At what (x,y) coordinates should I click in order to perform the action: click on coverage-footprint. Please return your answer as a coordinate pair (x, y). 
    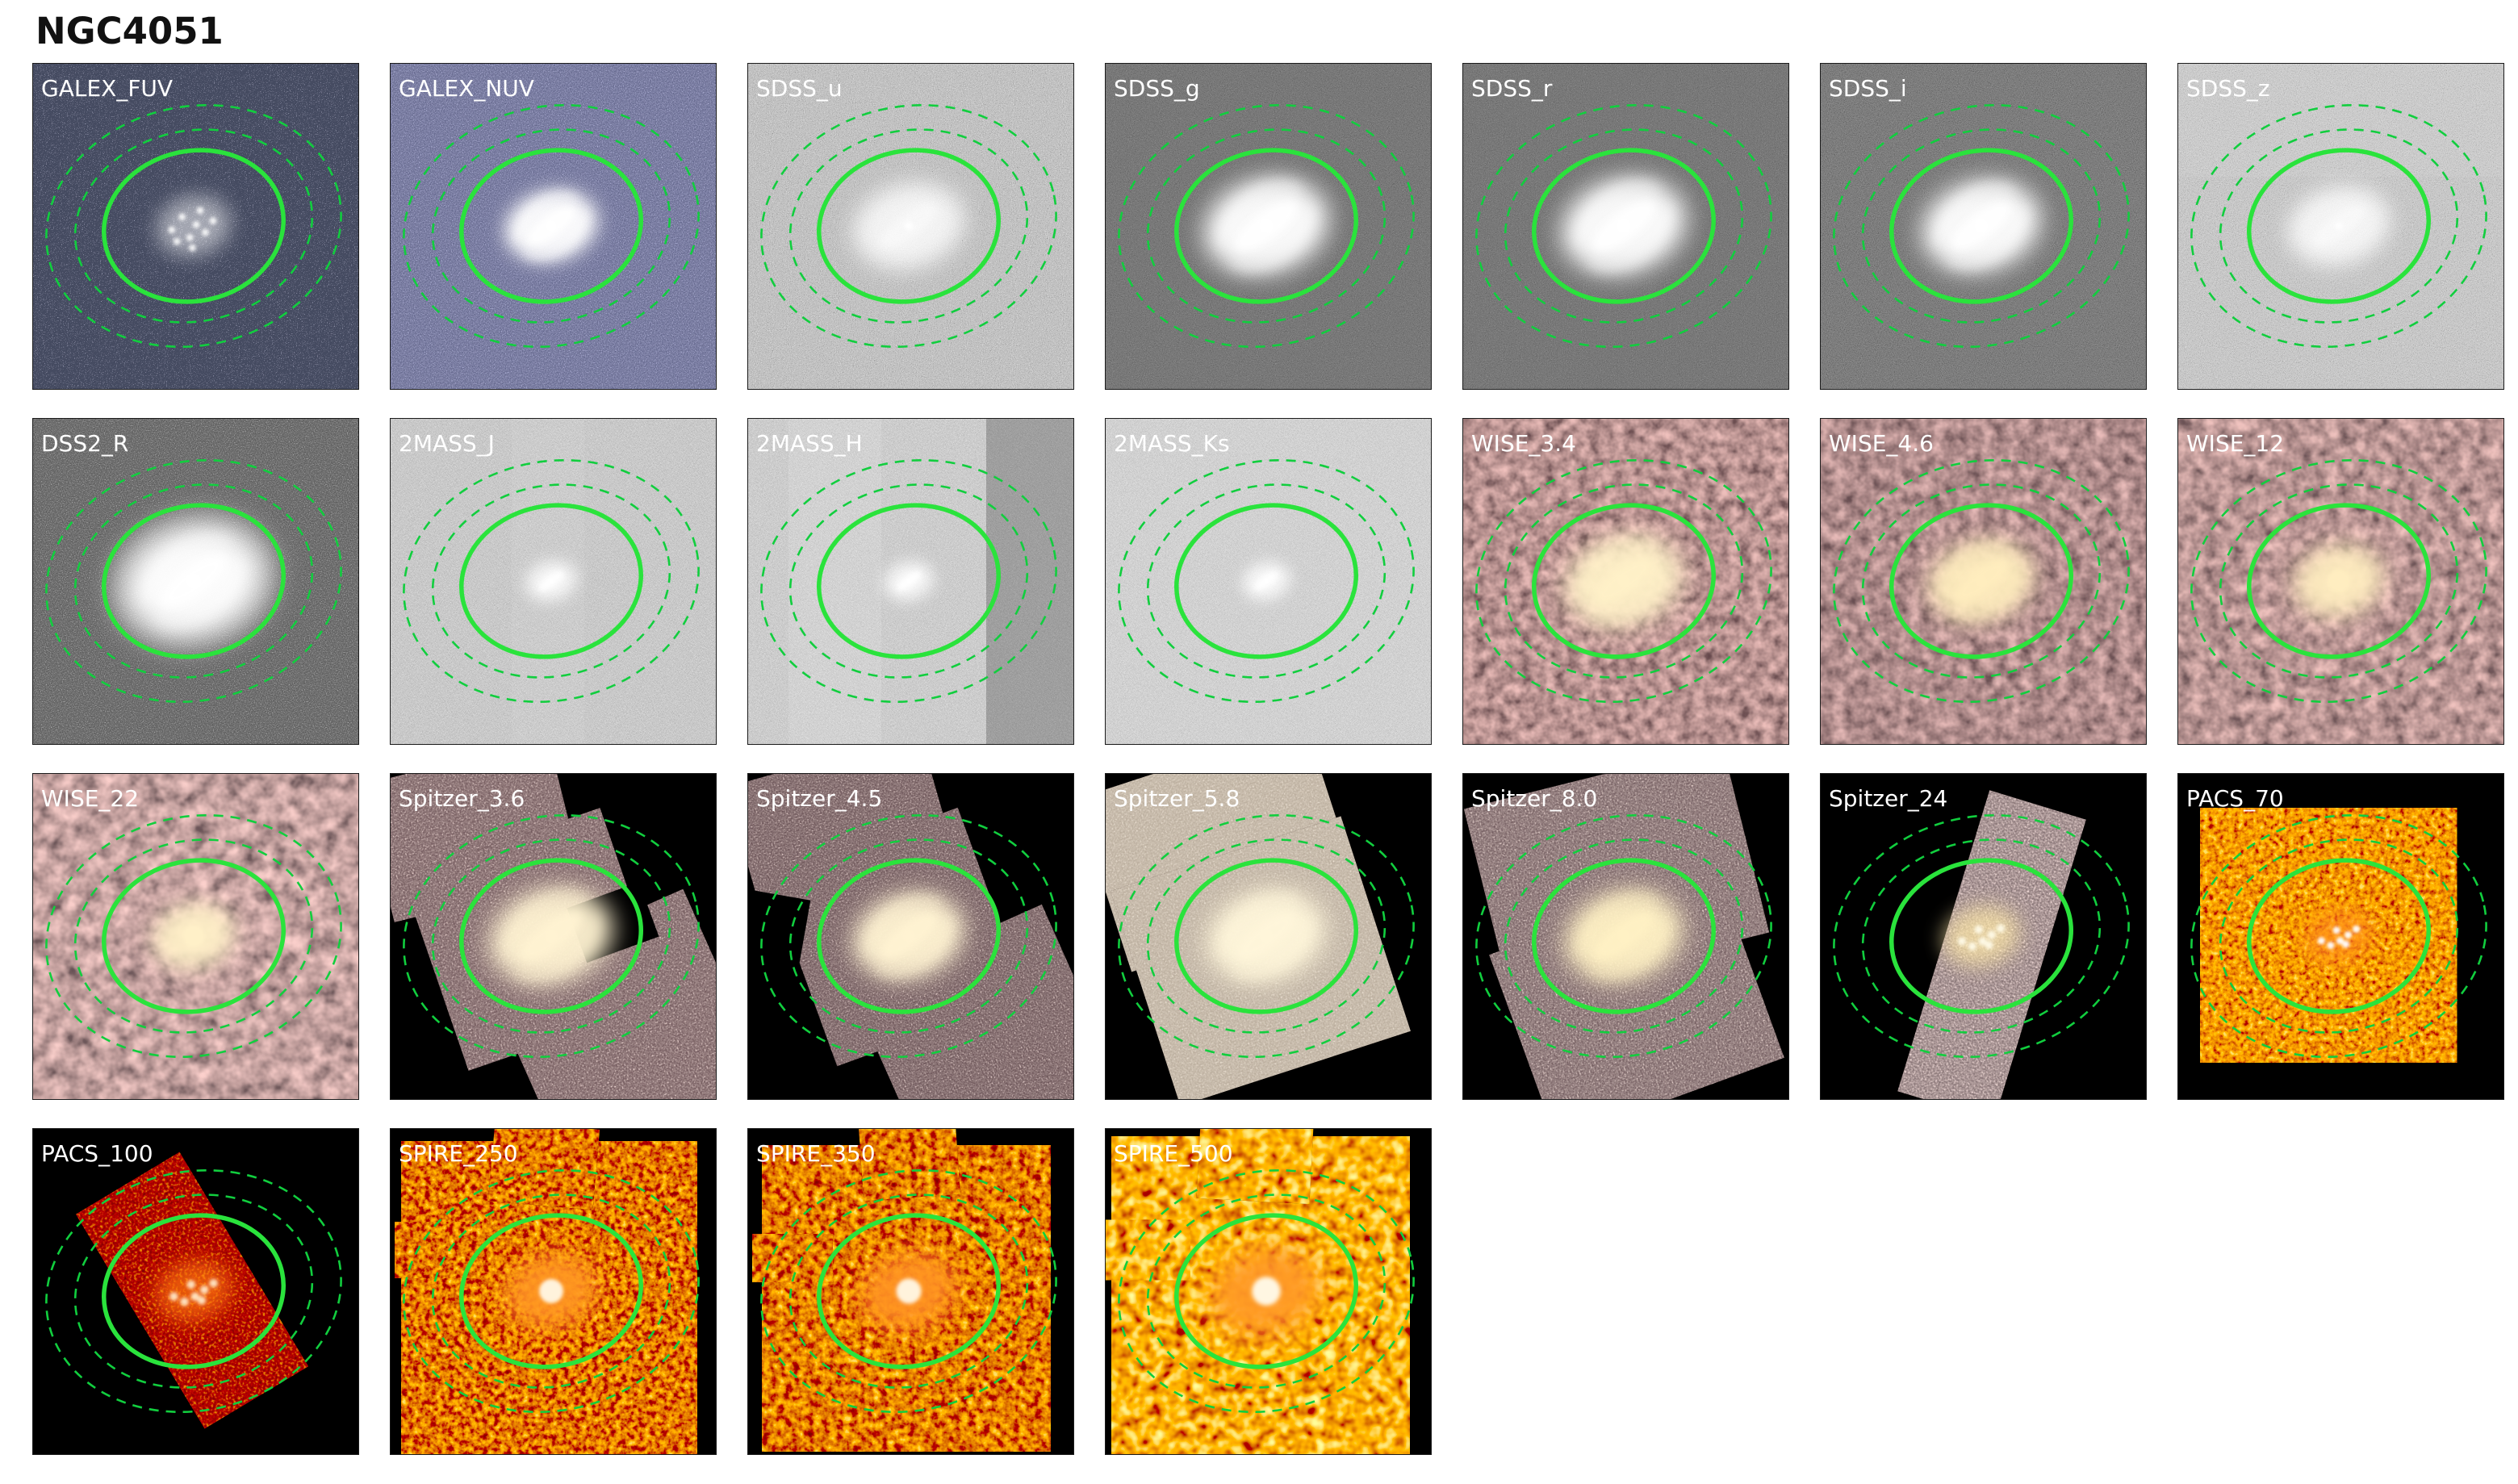
    Looking at the image, I should click on (793, 1258).